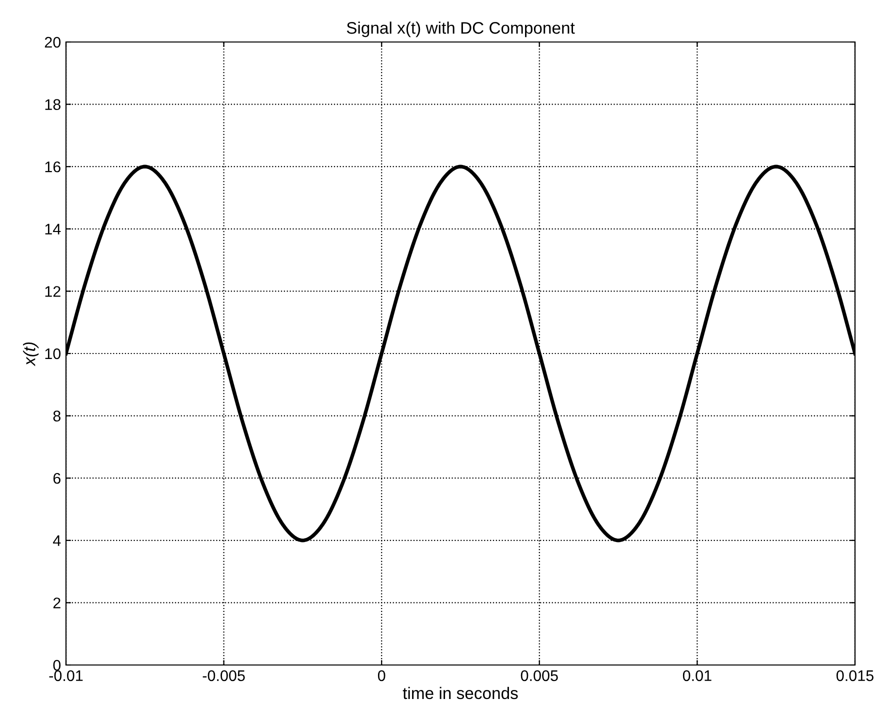 This screenshot has height=713, width=881. I want to click on y-tick-label: 14, so click(53, 229).